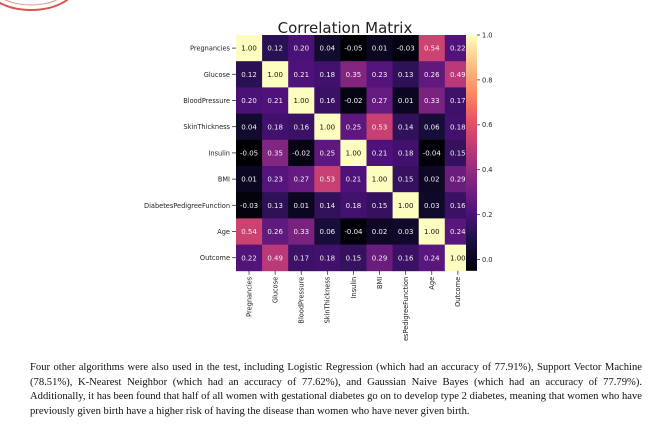 Image resolution: width=664 pixels, height=435 pixels. I want to click on cell-value-label: 0.53, so click(328, 180).